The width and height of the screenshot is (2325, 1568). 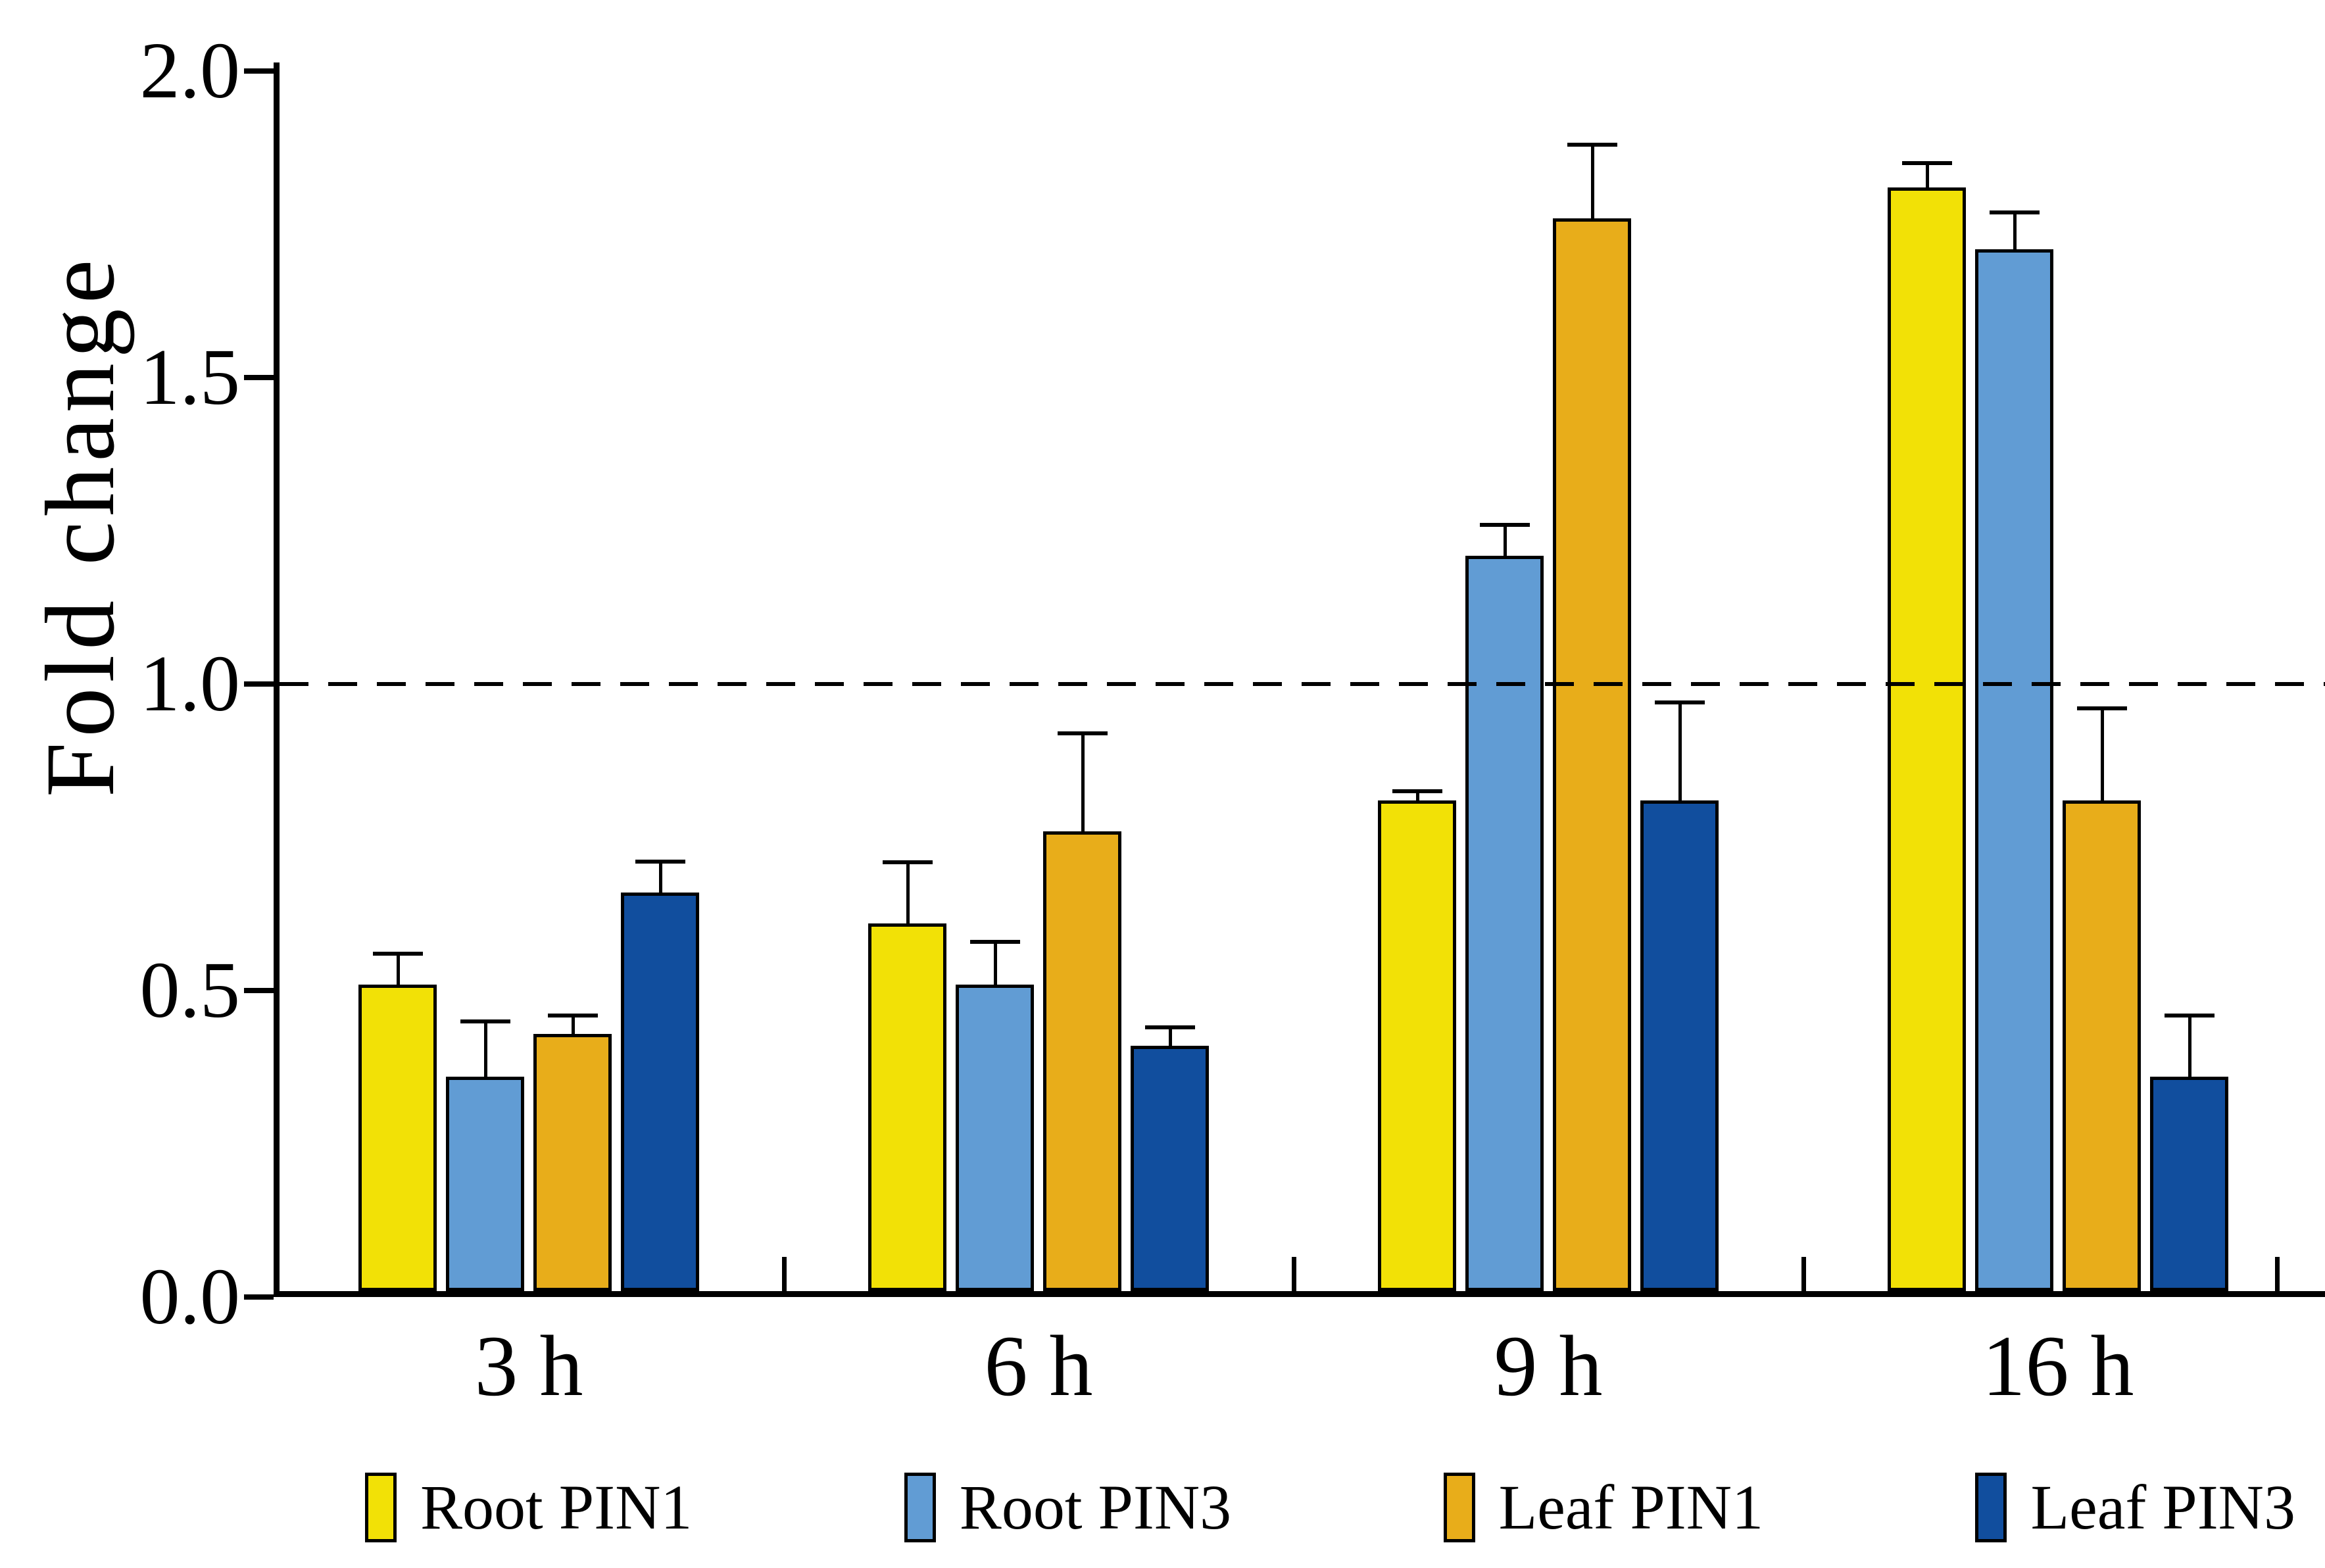 I want to click on y-tick-1.0, so click(x=259, y=684).